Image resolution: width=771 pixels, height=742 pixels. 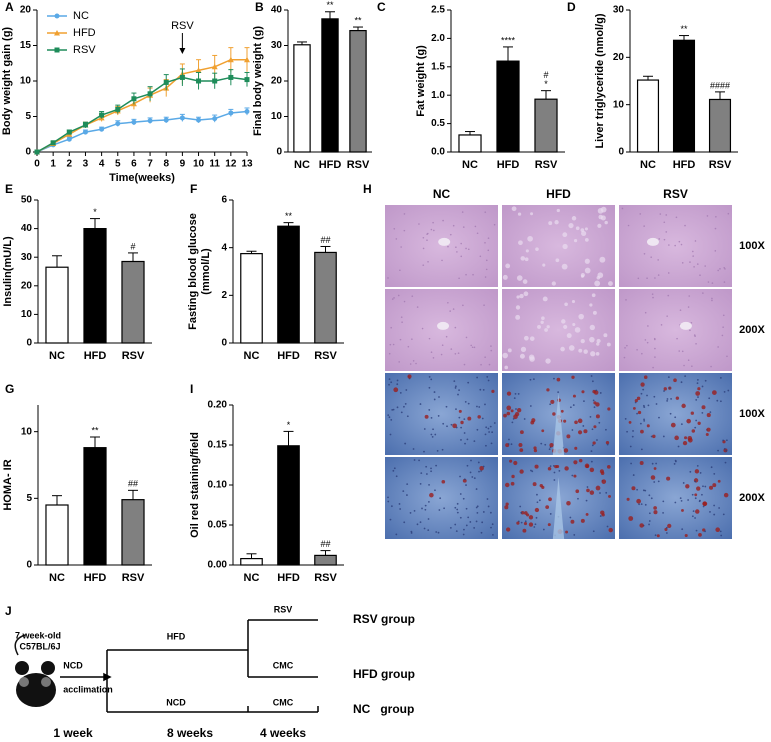 What do you see at coordinates (752, 498) in the screenshot?
I see `row-label: 200X` at bounding box center [752, 498].